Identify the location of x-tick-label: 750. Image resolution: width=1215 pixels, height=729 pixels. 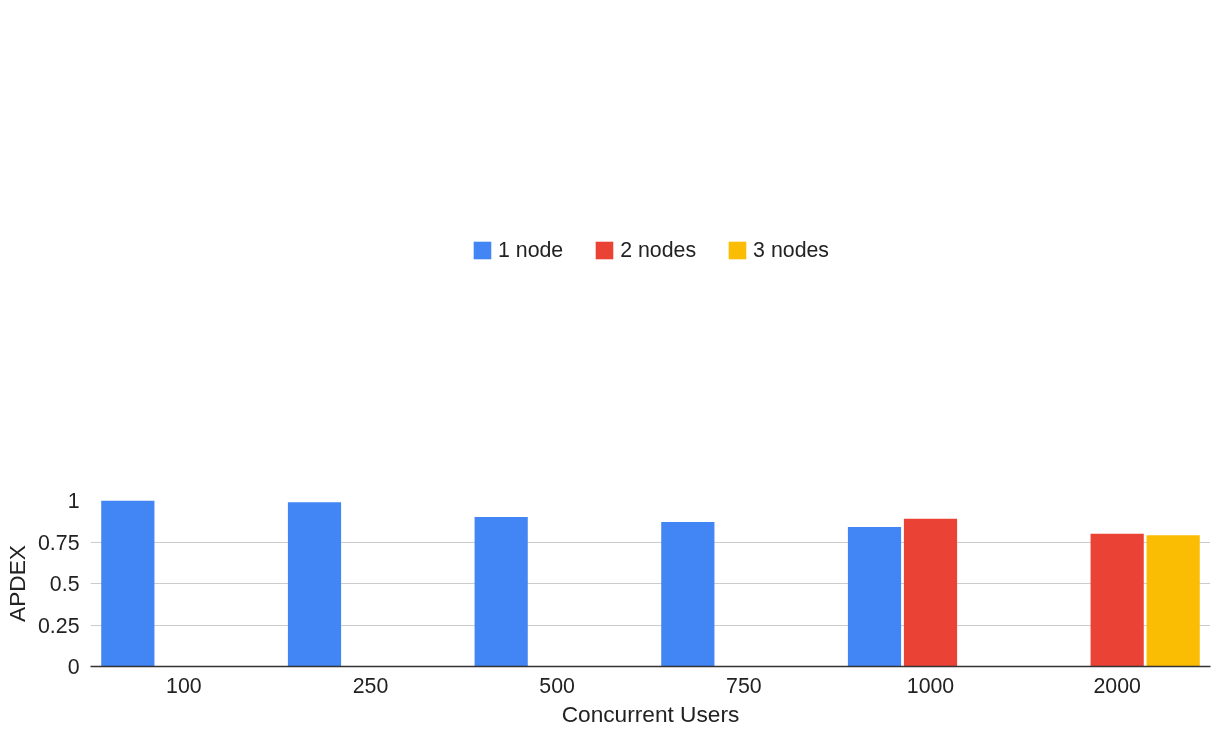
(744, 685).